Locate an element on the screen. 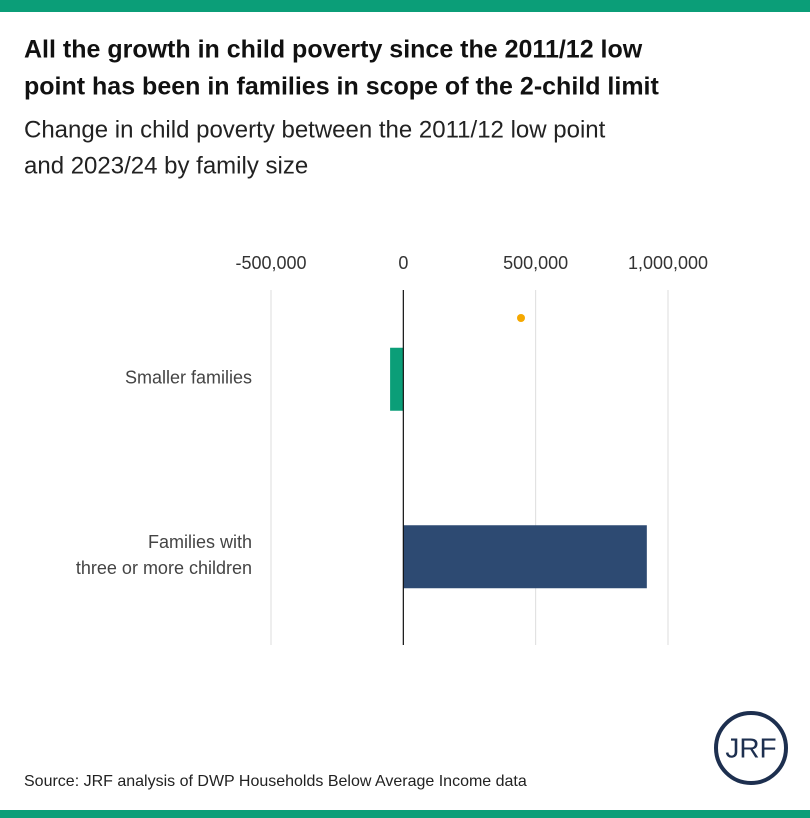 The image size is (810, 818). x-tick-label: 1,000,000 is located at coordinates (668, 263).